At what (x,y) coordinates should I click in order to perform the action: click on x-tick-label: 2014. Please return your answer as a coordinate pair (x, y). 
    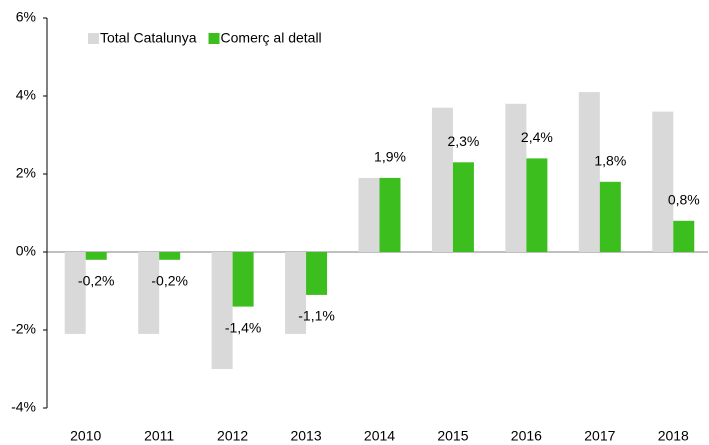
    Looking at the image, I should click on (379, 436).